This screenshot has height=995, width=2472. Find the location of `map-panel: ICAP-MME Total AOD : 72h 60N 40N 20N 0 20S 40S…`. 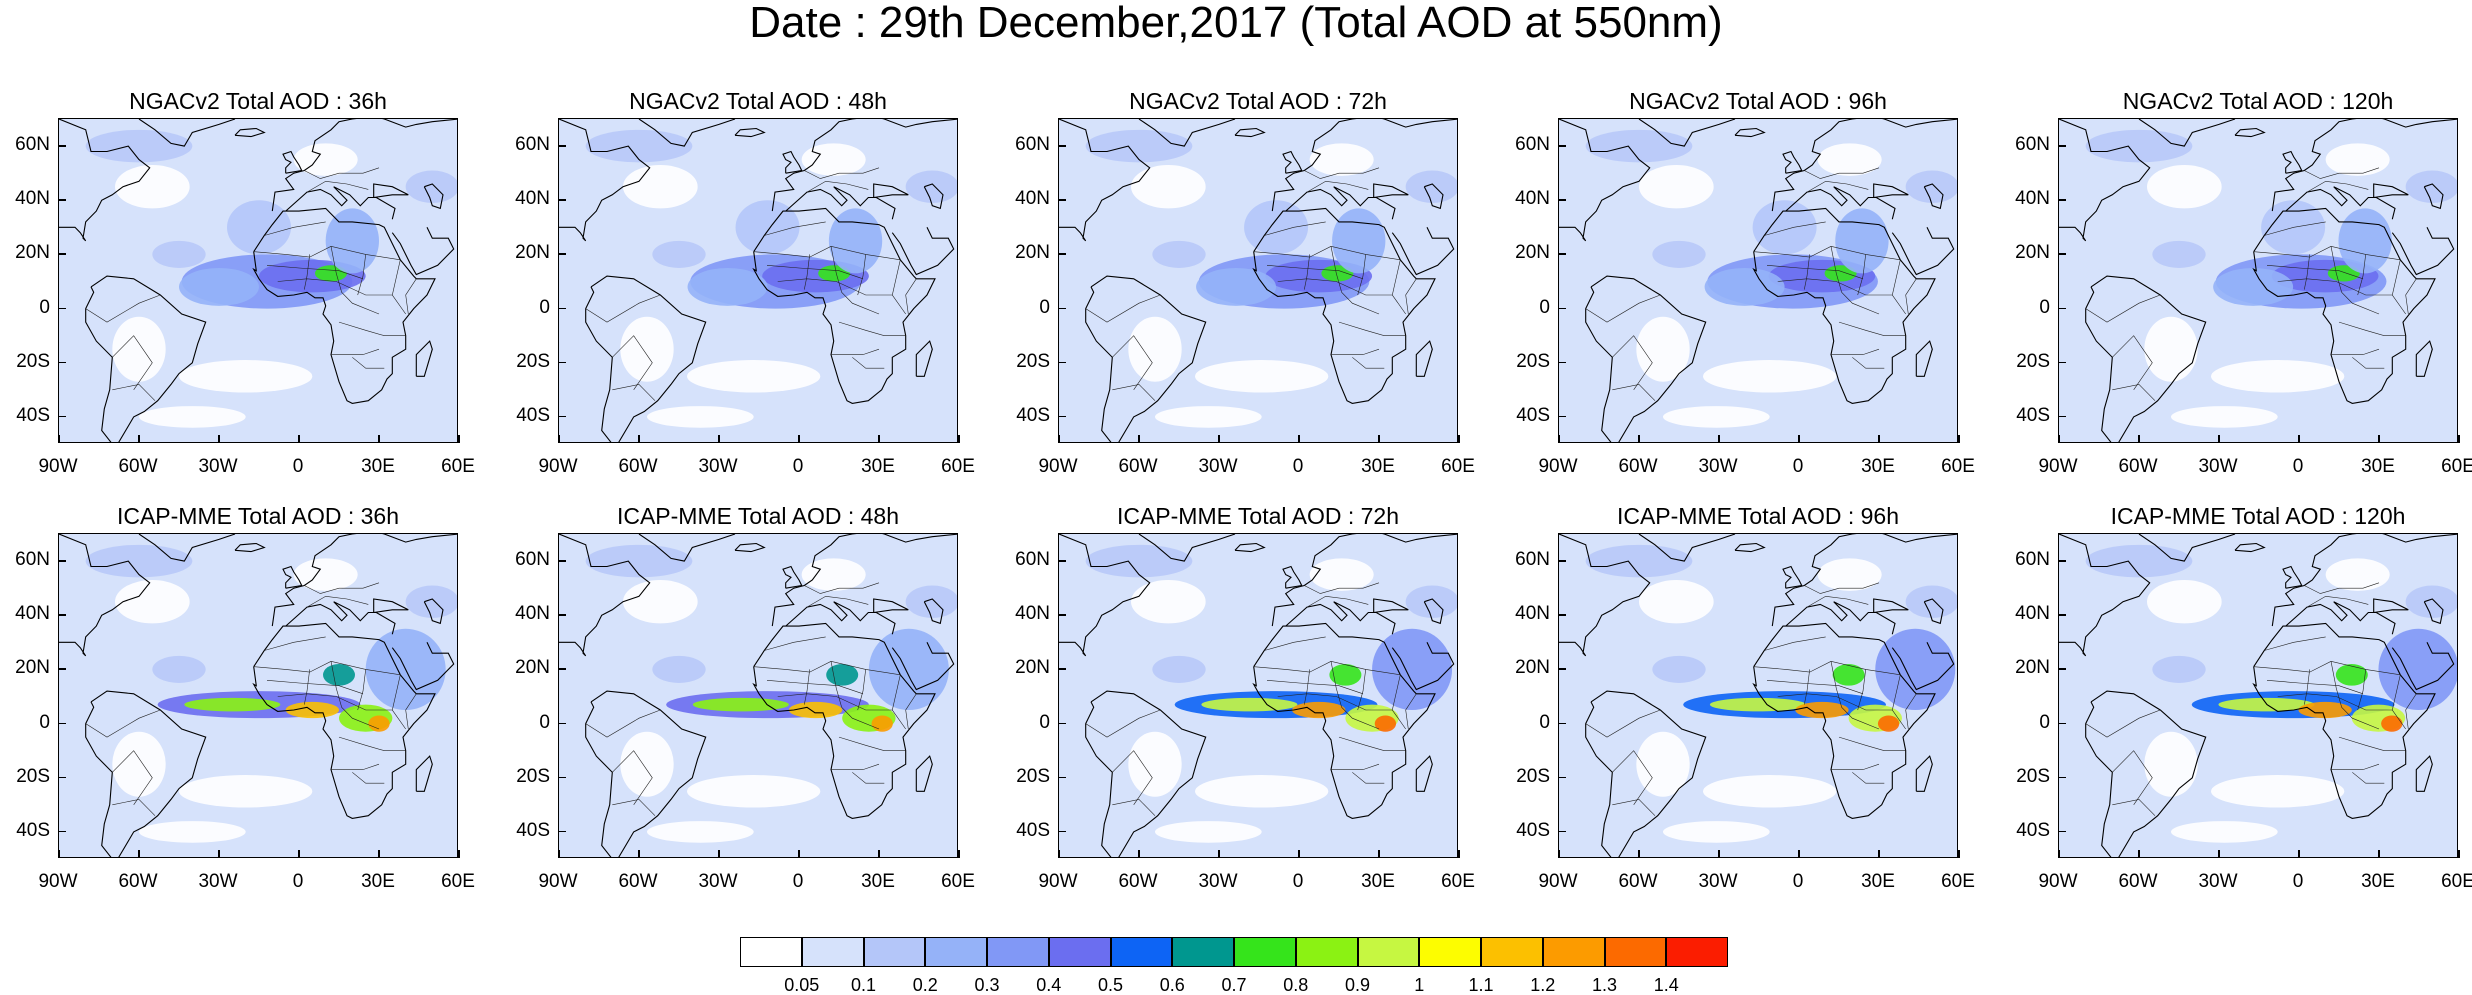

map-panel: ICAP-MME Total AOD : 72h 60N 40N 20N 0 20S 40S… is located at coordinates (1245, 697).